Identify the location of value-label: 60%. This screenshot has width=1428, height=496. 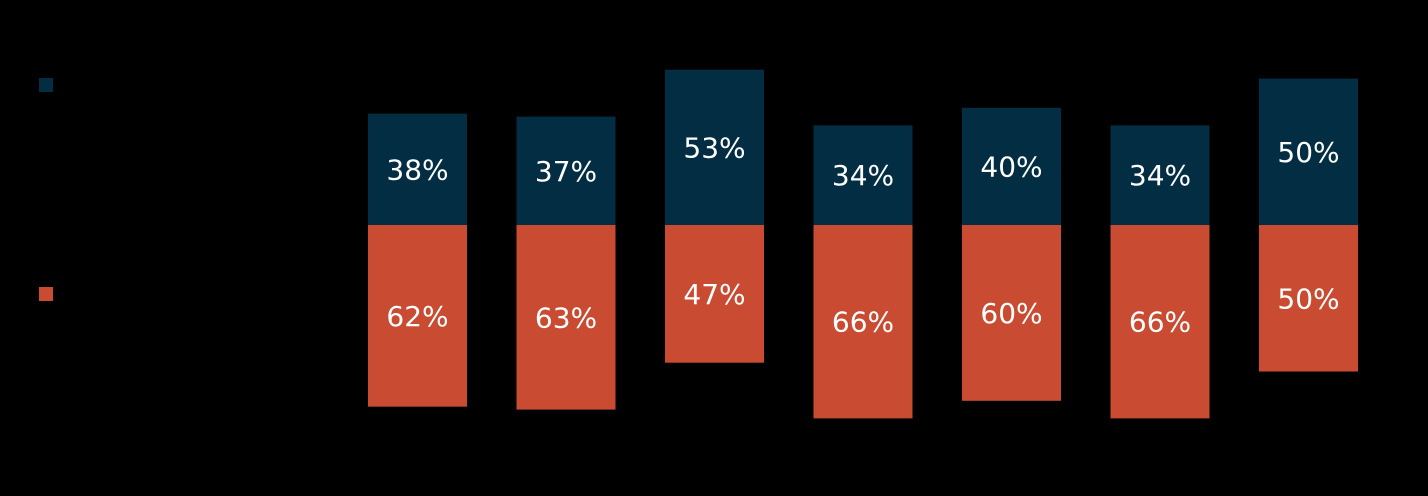
(1011, 313).